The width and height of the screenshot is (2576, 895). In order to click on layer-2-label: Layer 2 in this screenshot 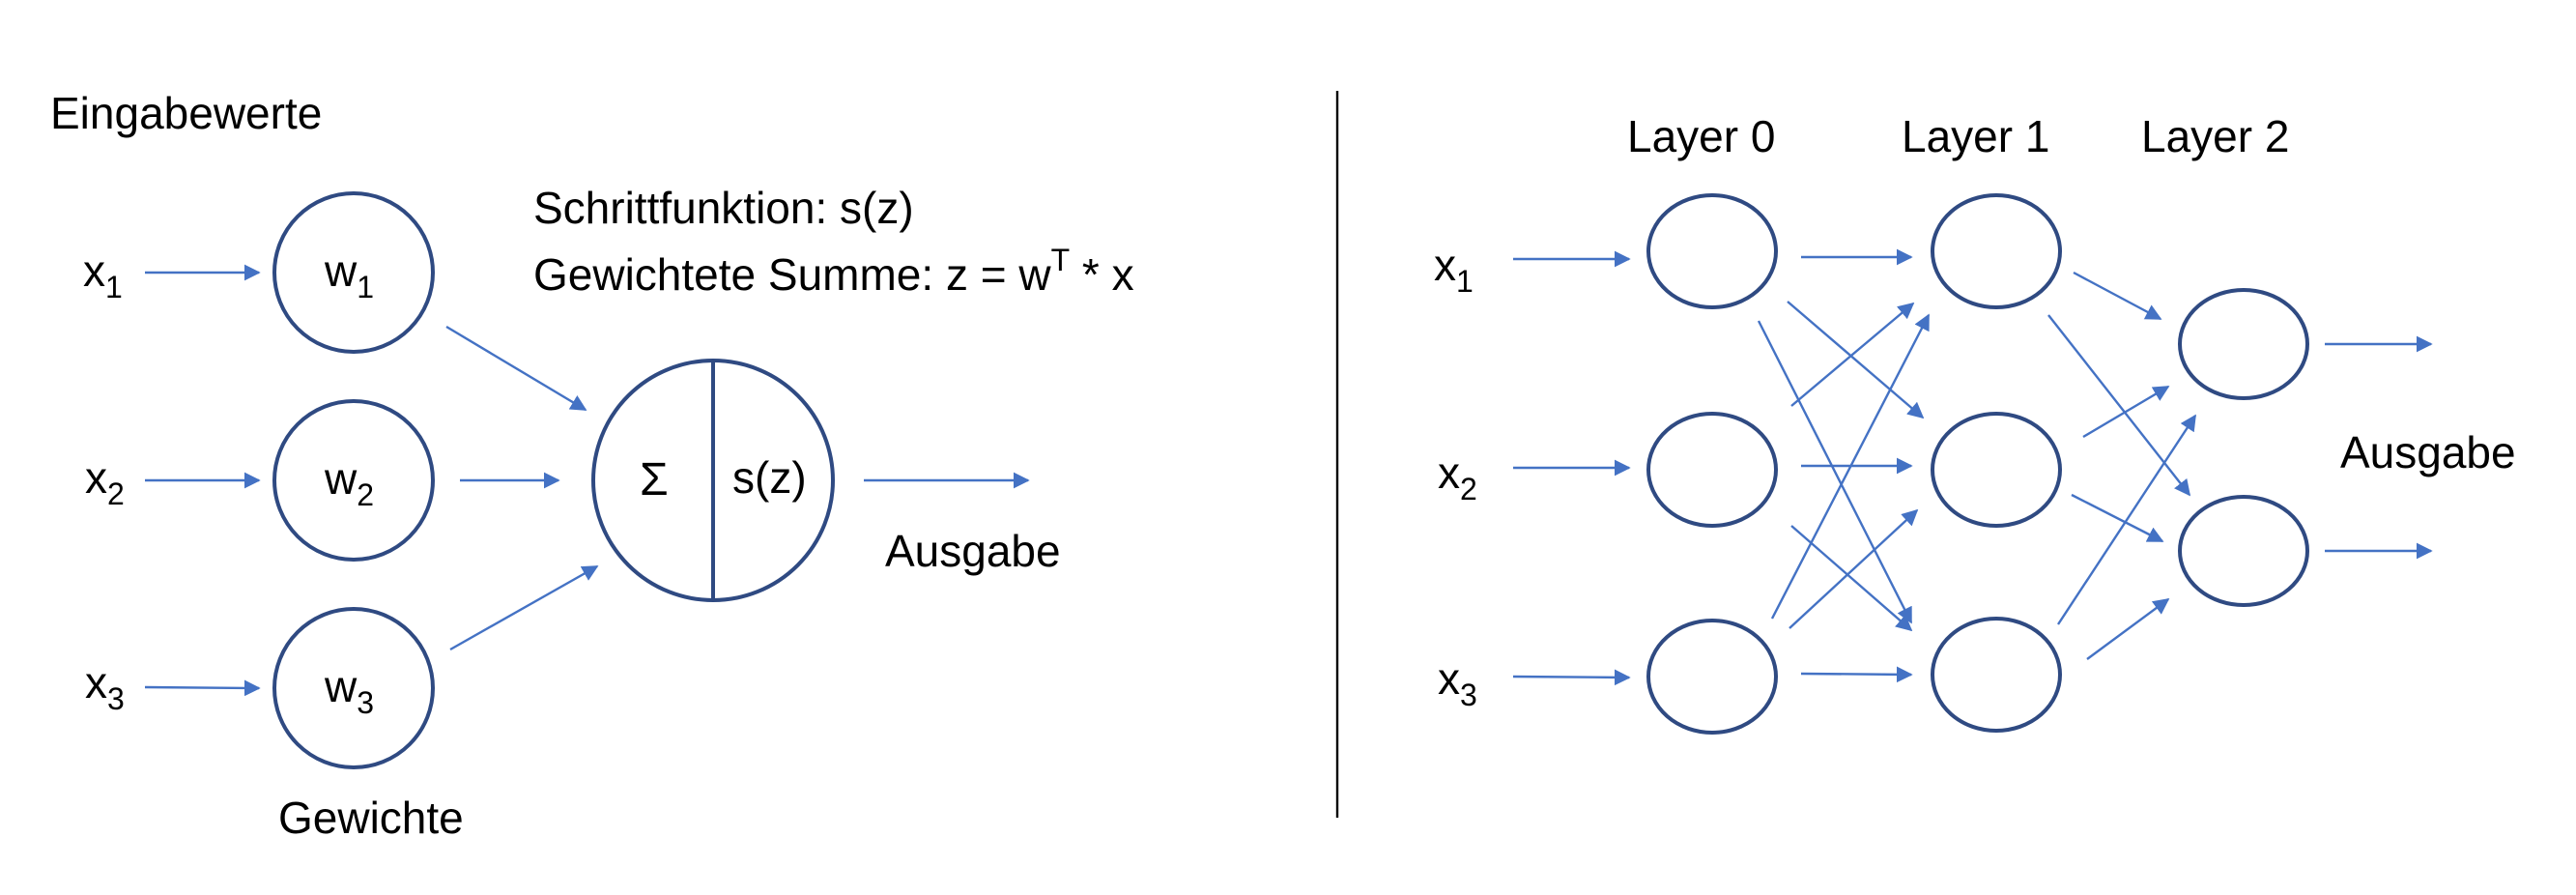, I will do `click(2215, 136)`.